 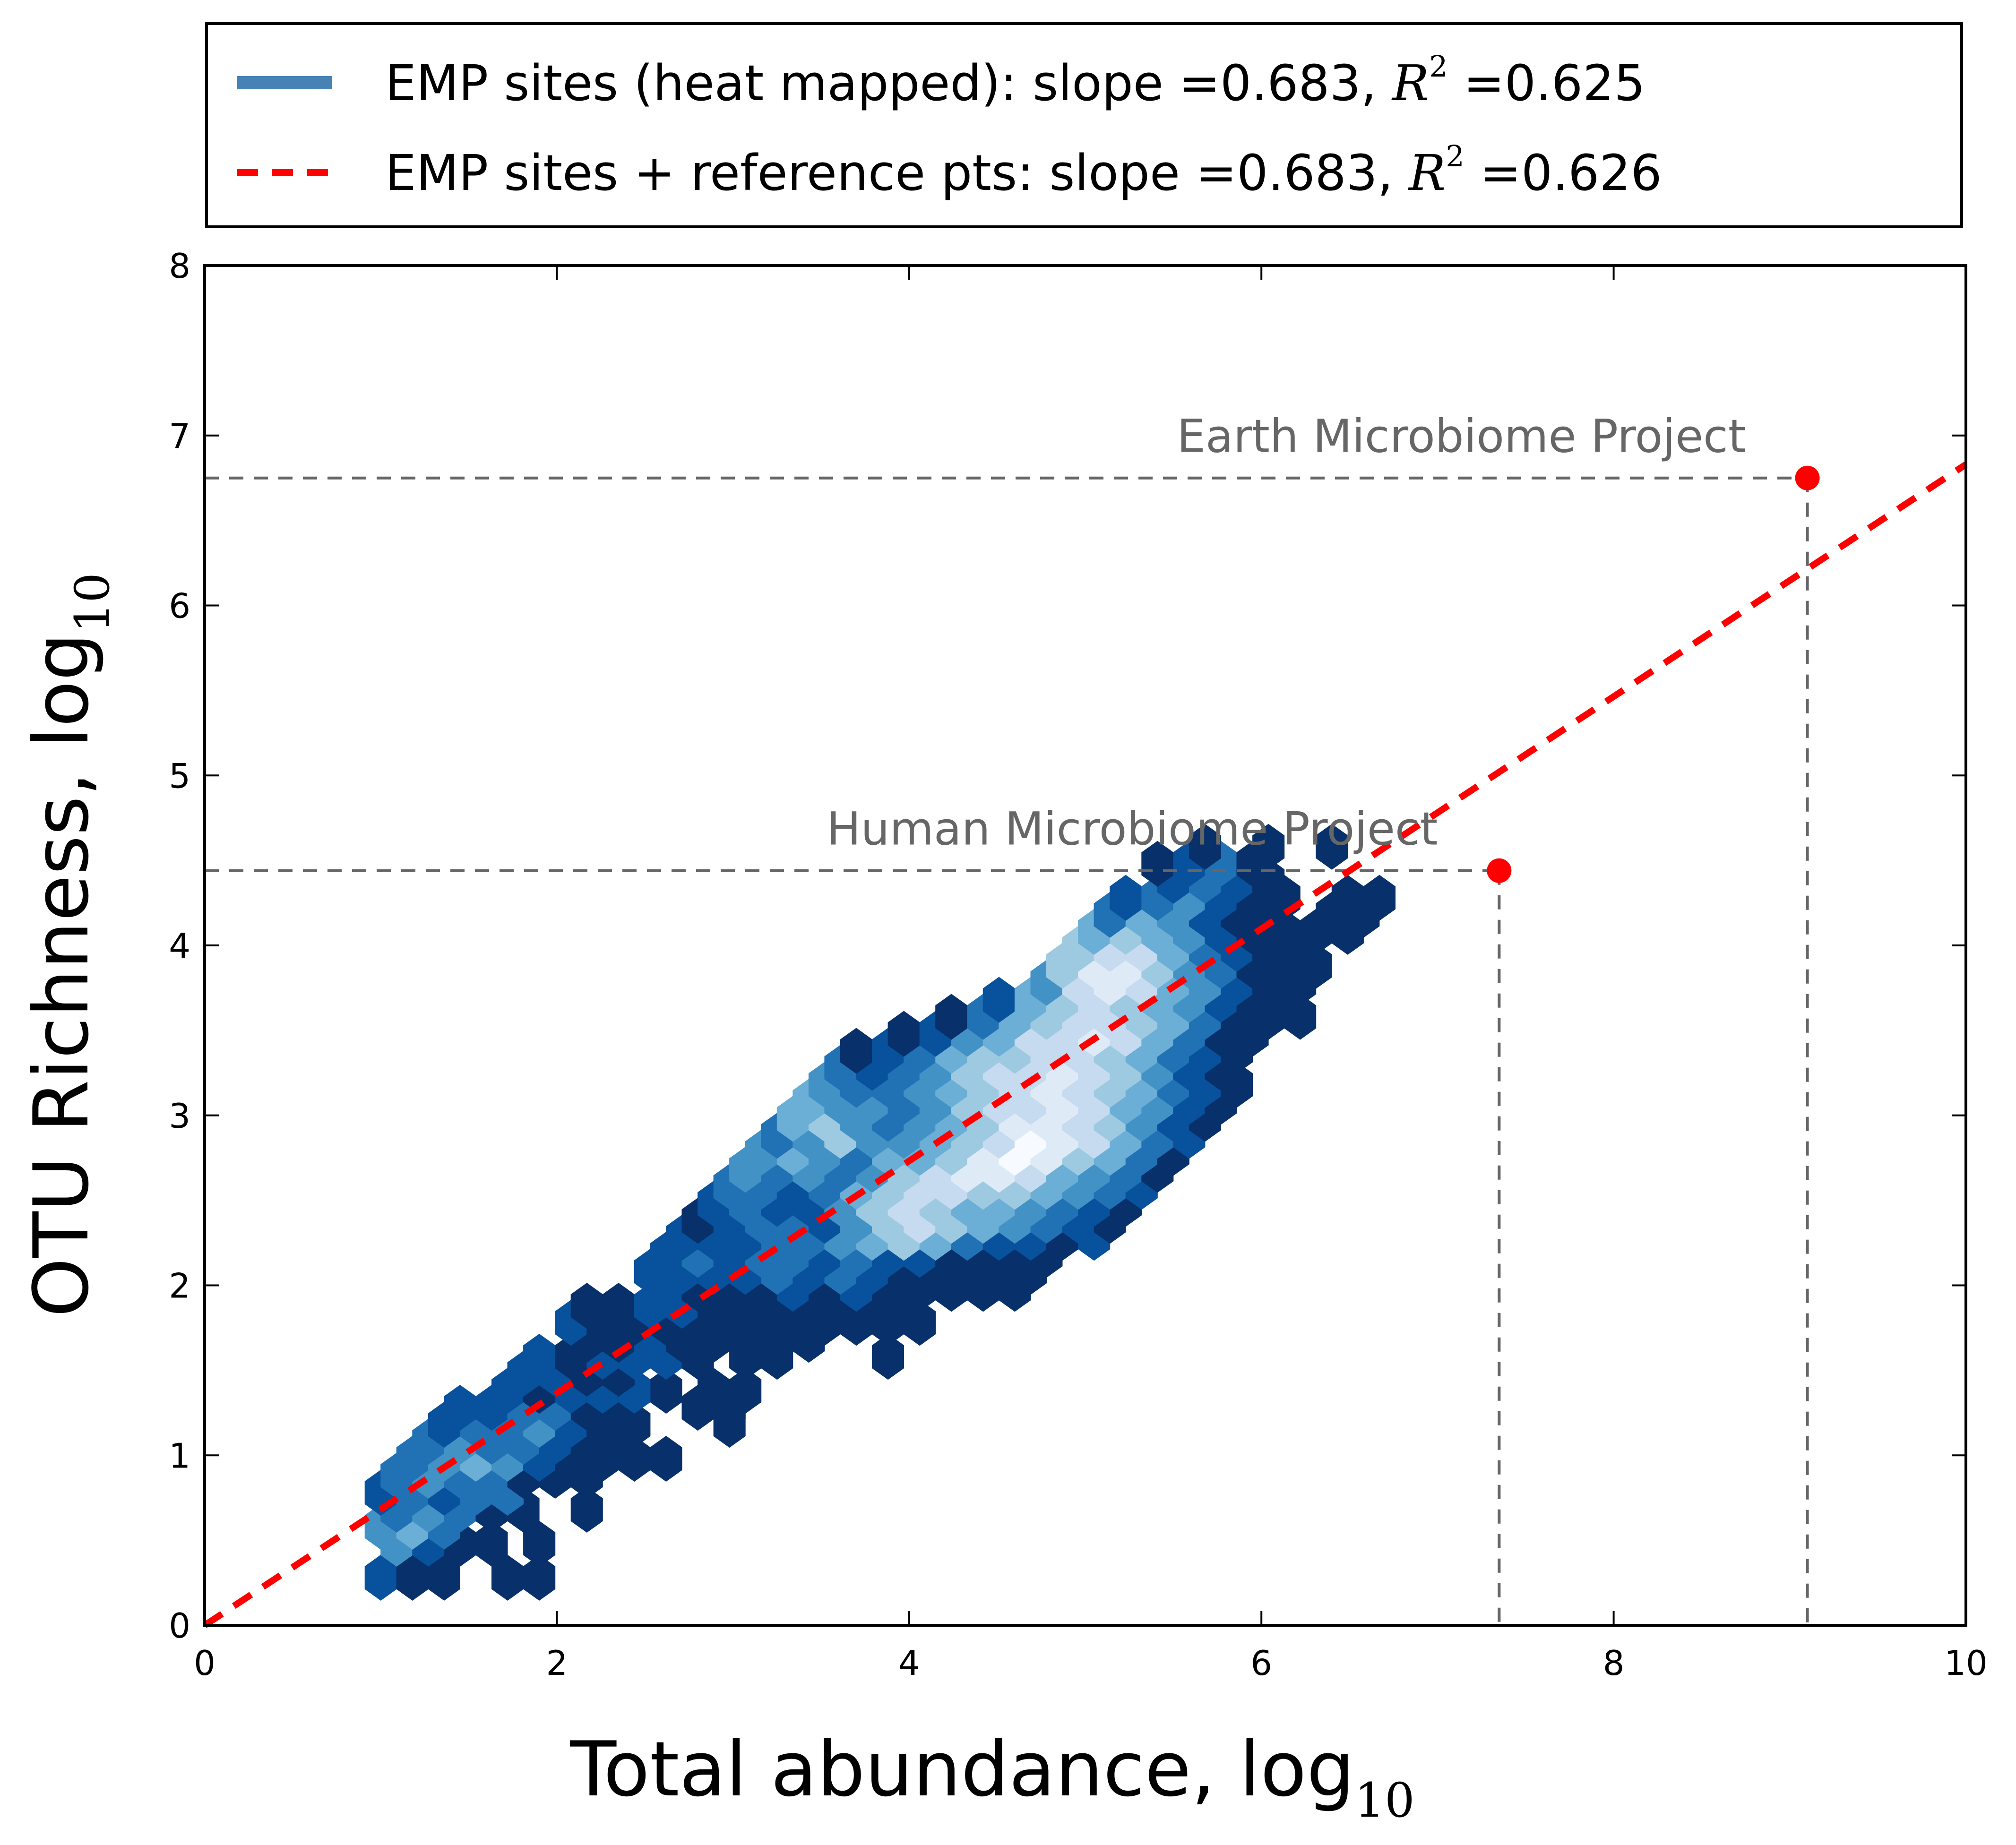 What do you see at coordinates (1563, 173) in the screenshot?
I see `legend-label-regression-tail: =0.626` at bounding box center [1563, 173].